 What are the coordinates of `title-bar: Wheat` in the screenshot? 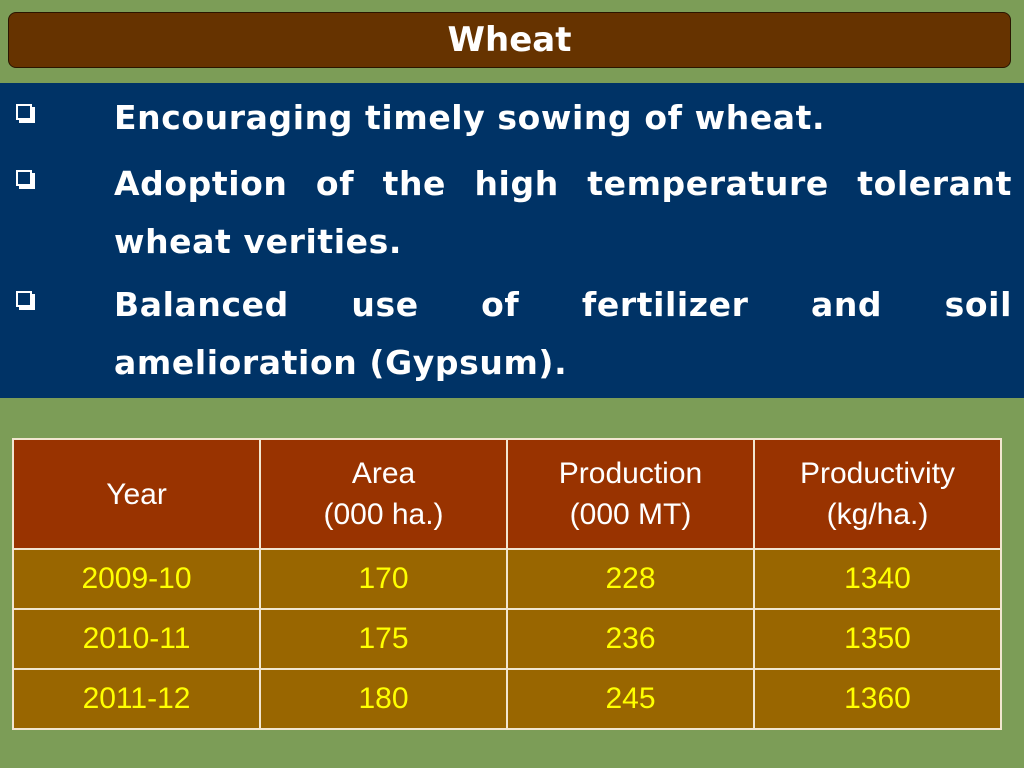 It's located at (509, 40).